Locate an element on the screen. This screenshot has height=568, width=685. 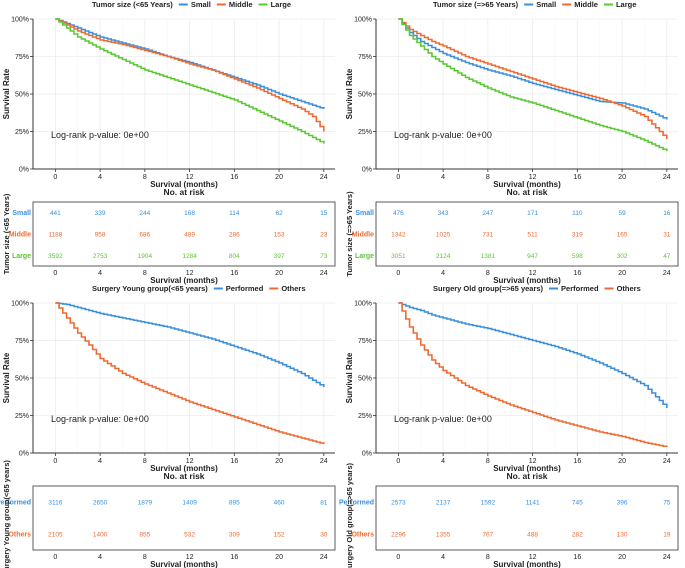
risk-count-performed: 1141 is located at coordinates (533, 503).